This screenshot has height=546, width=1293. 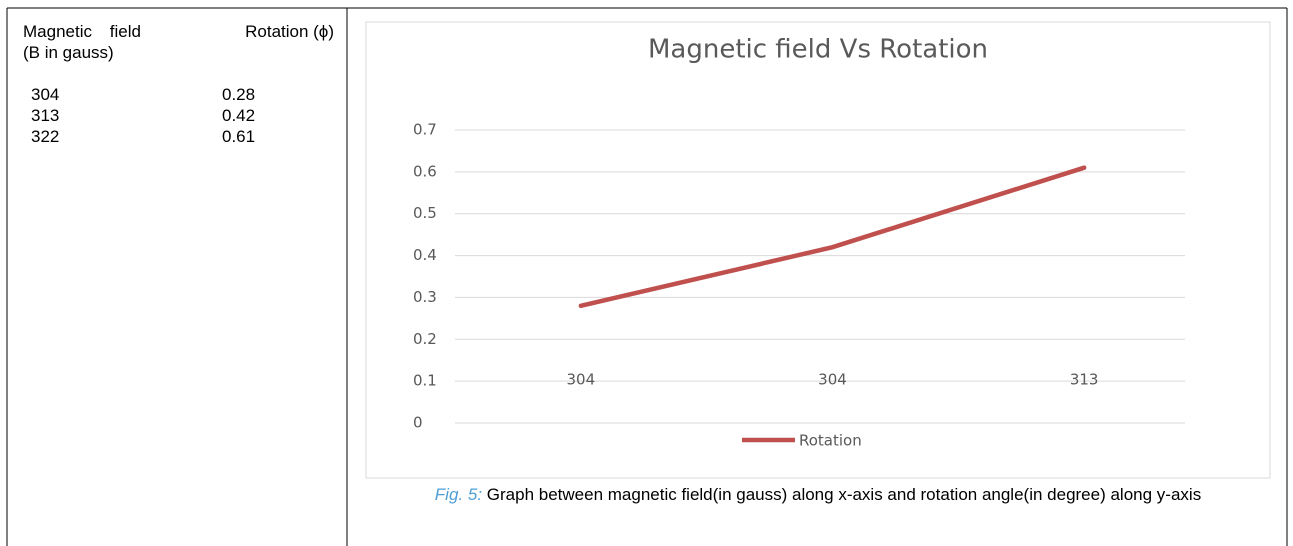 I want to click on y-tick-label: 0.4, so click(x=425, y=255).